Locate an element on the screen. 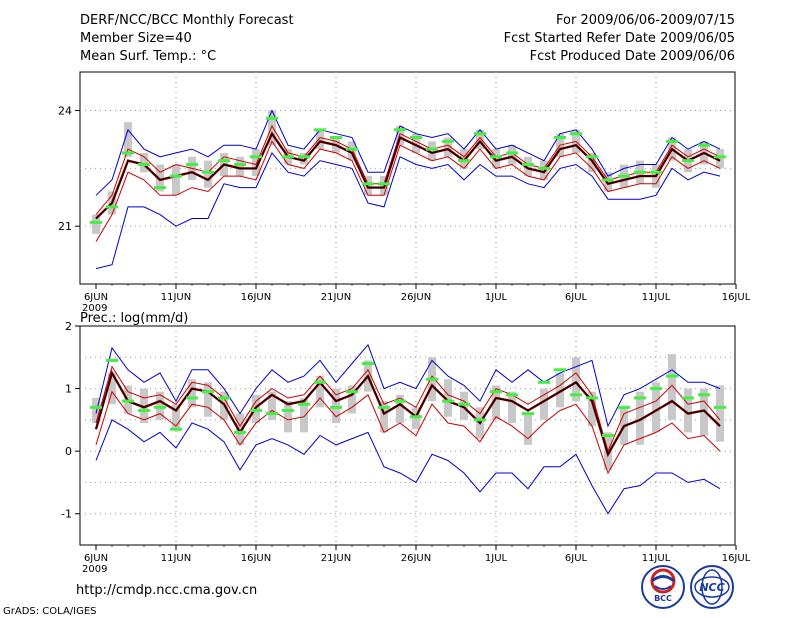  temperature-ensemble-lower-line is located at coordinates (408, 191).